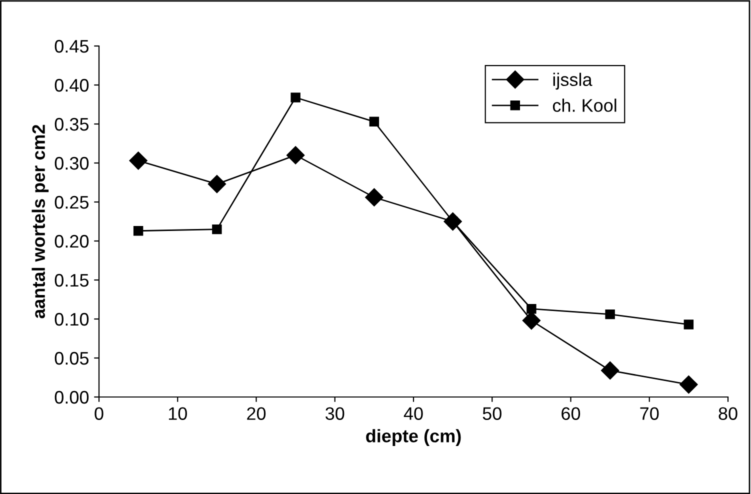 The width and height of the screenshot is (751, 494). Describe the element at coordinates (572, 81) in the screenshot. I see `legend-label: ijssla` at that location.